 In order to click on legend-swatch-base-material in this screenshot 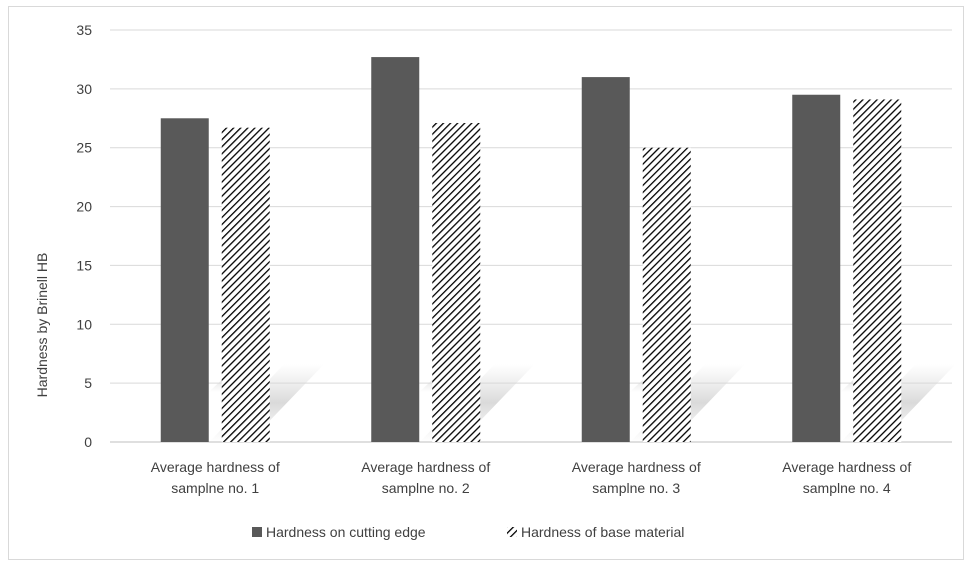, I will do `click(512, 532)`.